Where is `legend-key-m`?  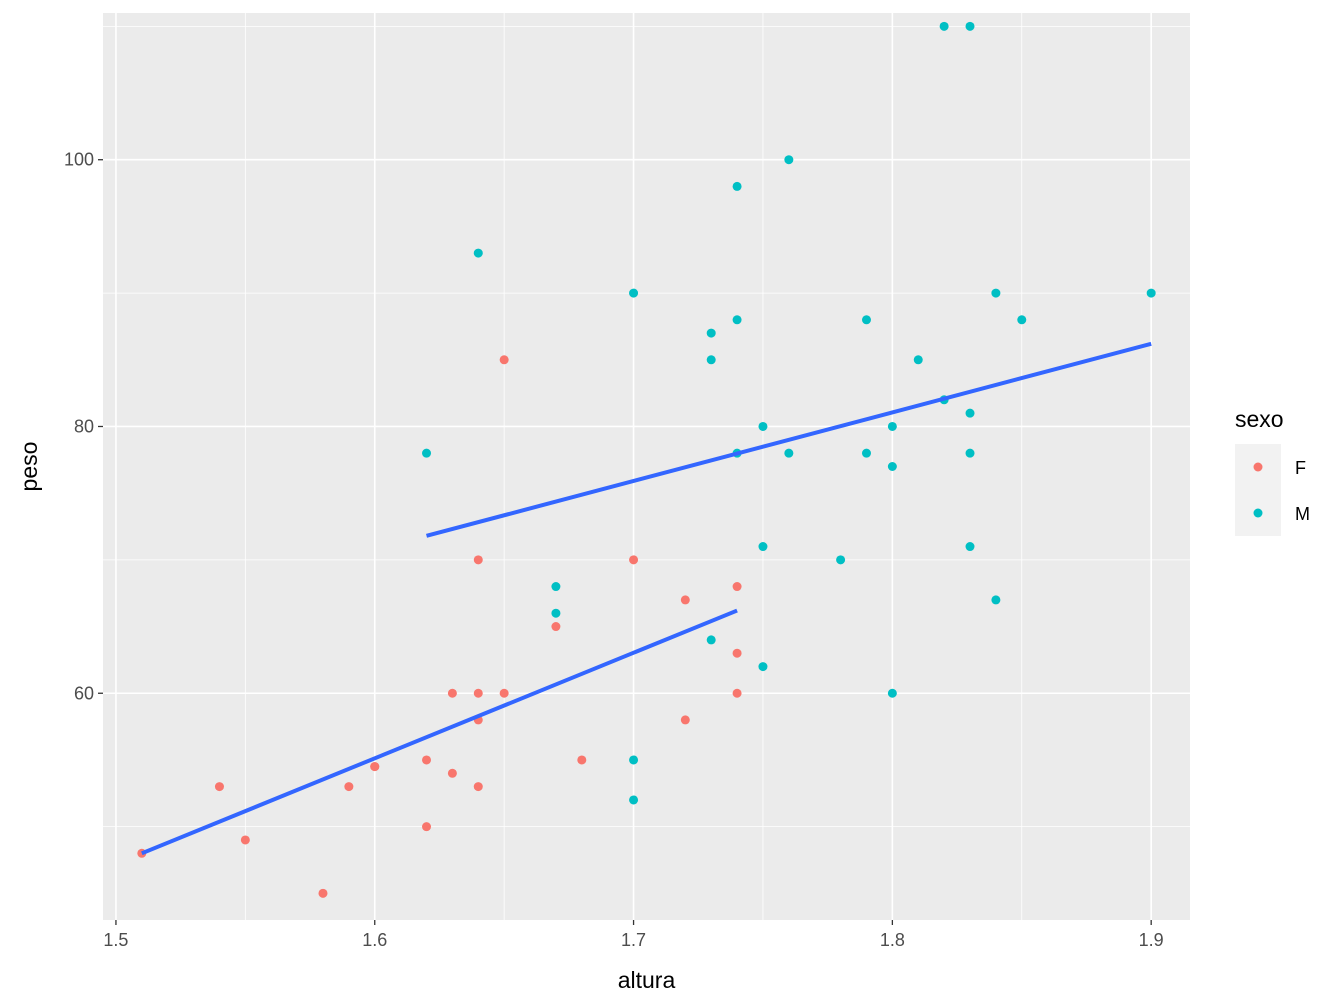 legend-key-m is located at coordinates (1258, 513).